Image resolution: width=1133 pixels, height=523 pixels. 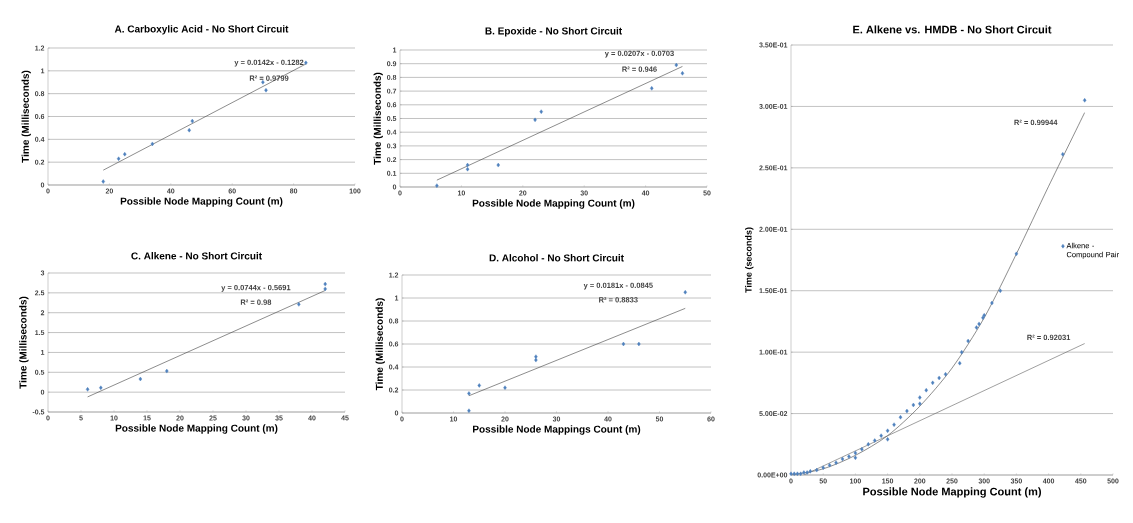 What do you see at coordinates (952, 29) in the screenshot?
I see `chart-title: E. Alkene vs. HMDB - No Short Circuit` at bounding box center [952, 29].